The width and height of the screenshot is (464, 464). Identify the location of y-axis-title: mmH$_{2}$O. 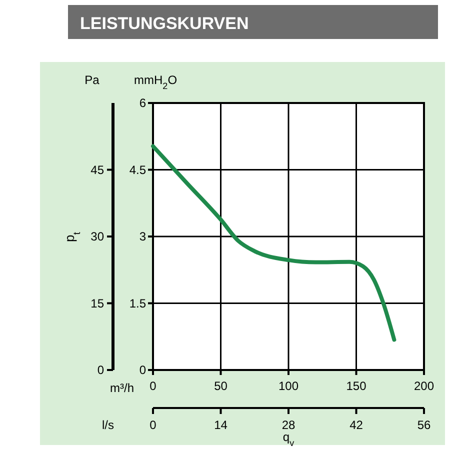
(156, 82).